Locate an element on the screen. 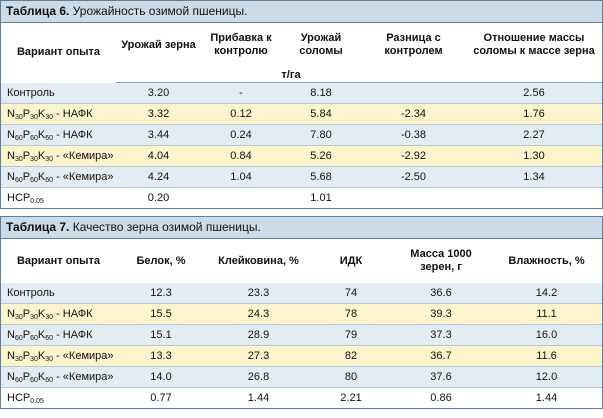 This screenshot has height=418, width=603. cell: 15.1 is located at coordinates (161, 335).